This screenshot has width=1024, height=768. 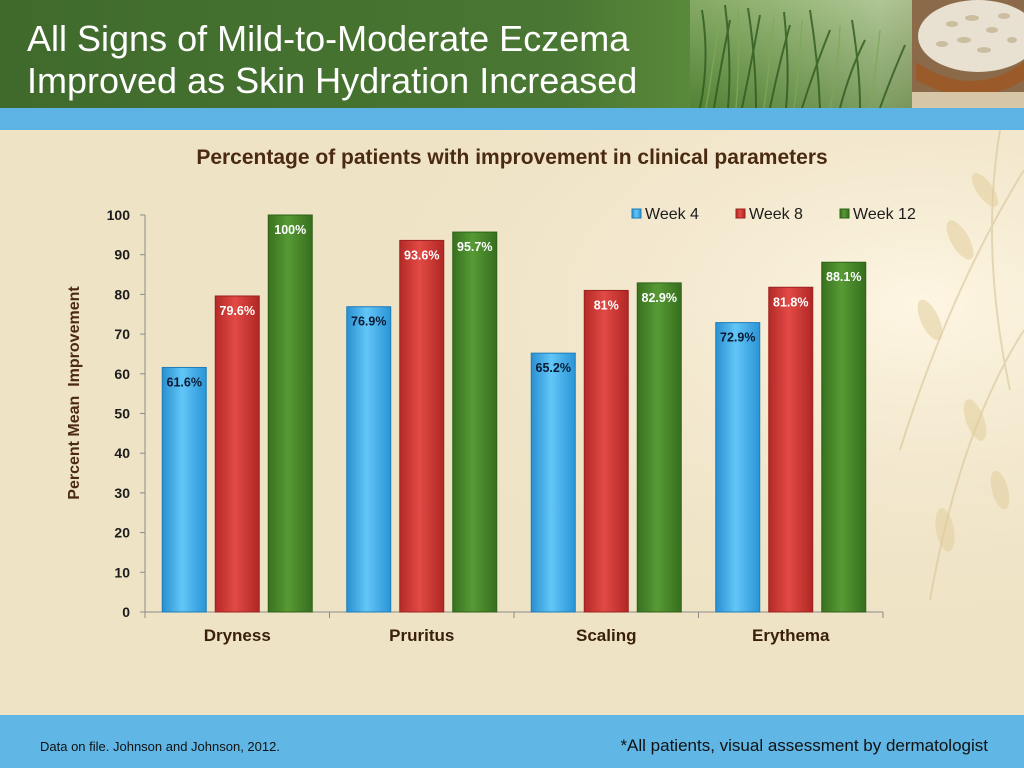 I want to click on data-label: 88.1%, so click(x=843, y=277).